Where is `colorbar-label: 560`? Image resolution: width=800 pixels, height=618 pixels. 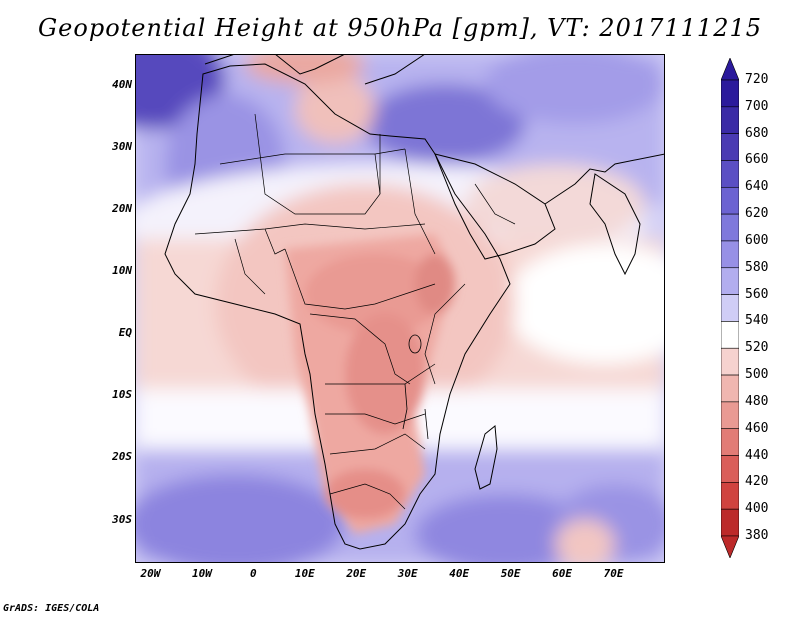 colorbar-label: 560 is located at coordinates (757, 294).